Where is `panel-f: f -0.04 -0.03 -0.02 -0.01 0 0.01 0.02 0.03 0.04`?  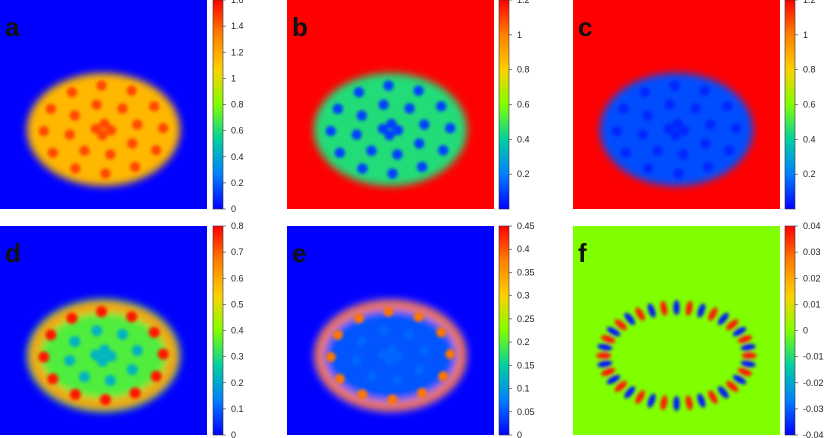 panel-f: f -0.04 -0.03 -0.02 -0.01 0 0.01 0.02 0.03 0.04 is located at coordinates (698, 329).